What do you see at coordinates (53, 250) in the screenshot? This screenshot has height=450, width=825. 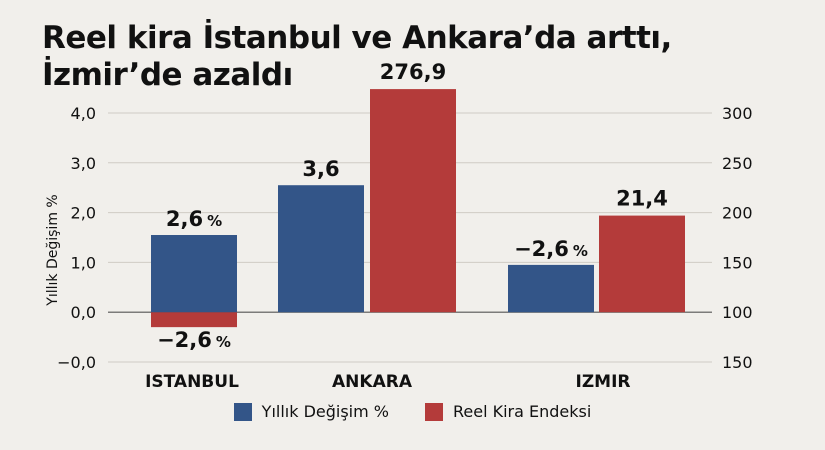 I see `y-axis-label: Yıllık Değişim %` at bounding box center [53, 250].